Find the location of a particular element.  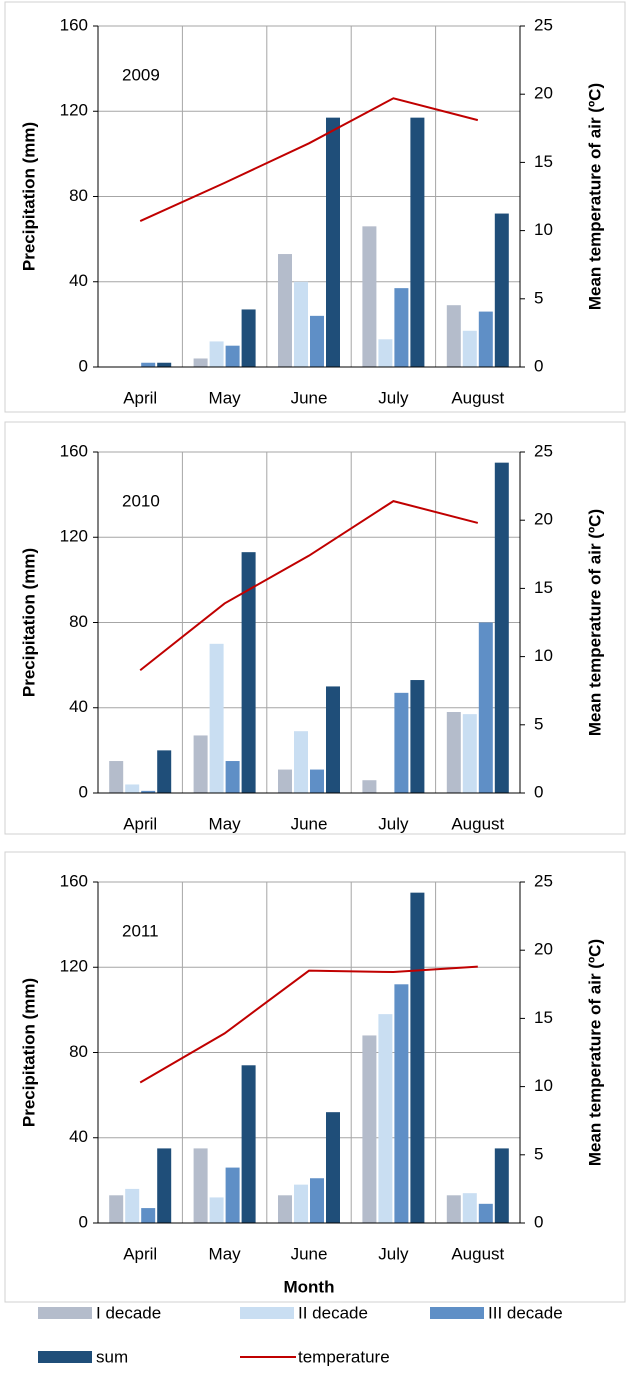

legend-label: III decade is located at coordinates (525, 1312).